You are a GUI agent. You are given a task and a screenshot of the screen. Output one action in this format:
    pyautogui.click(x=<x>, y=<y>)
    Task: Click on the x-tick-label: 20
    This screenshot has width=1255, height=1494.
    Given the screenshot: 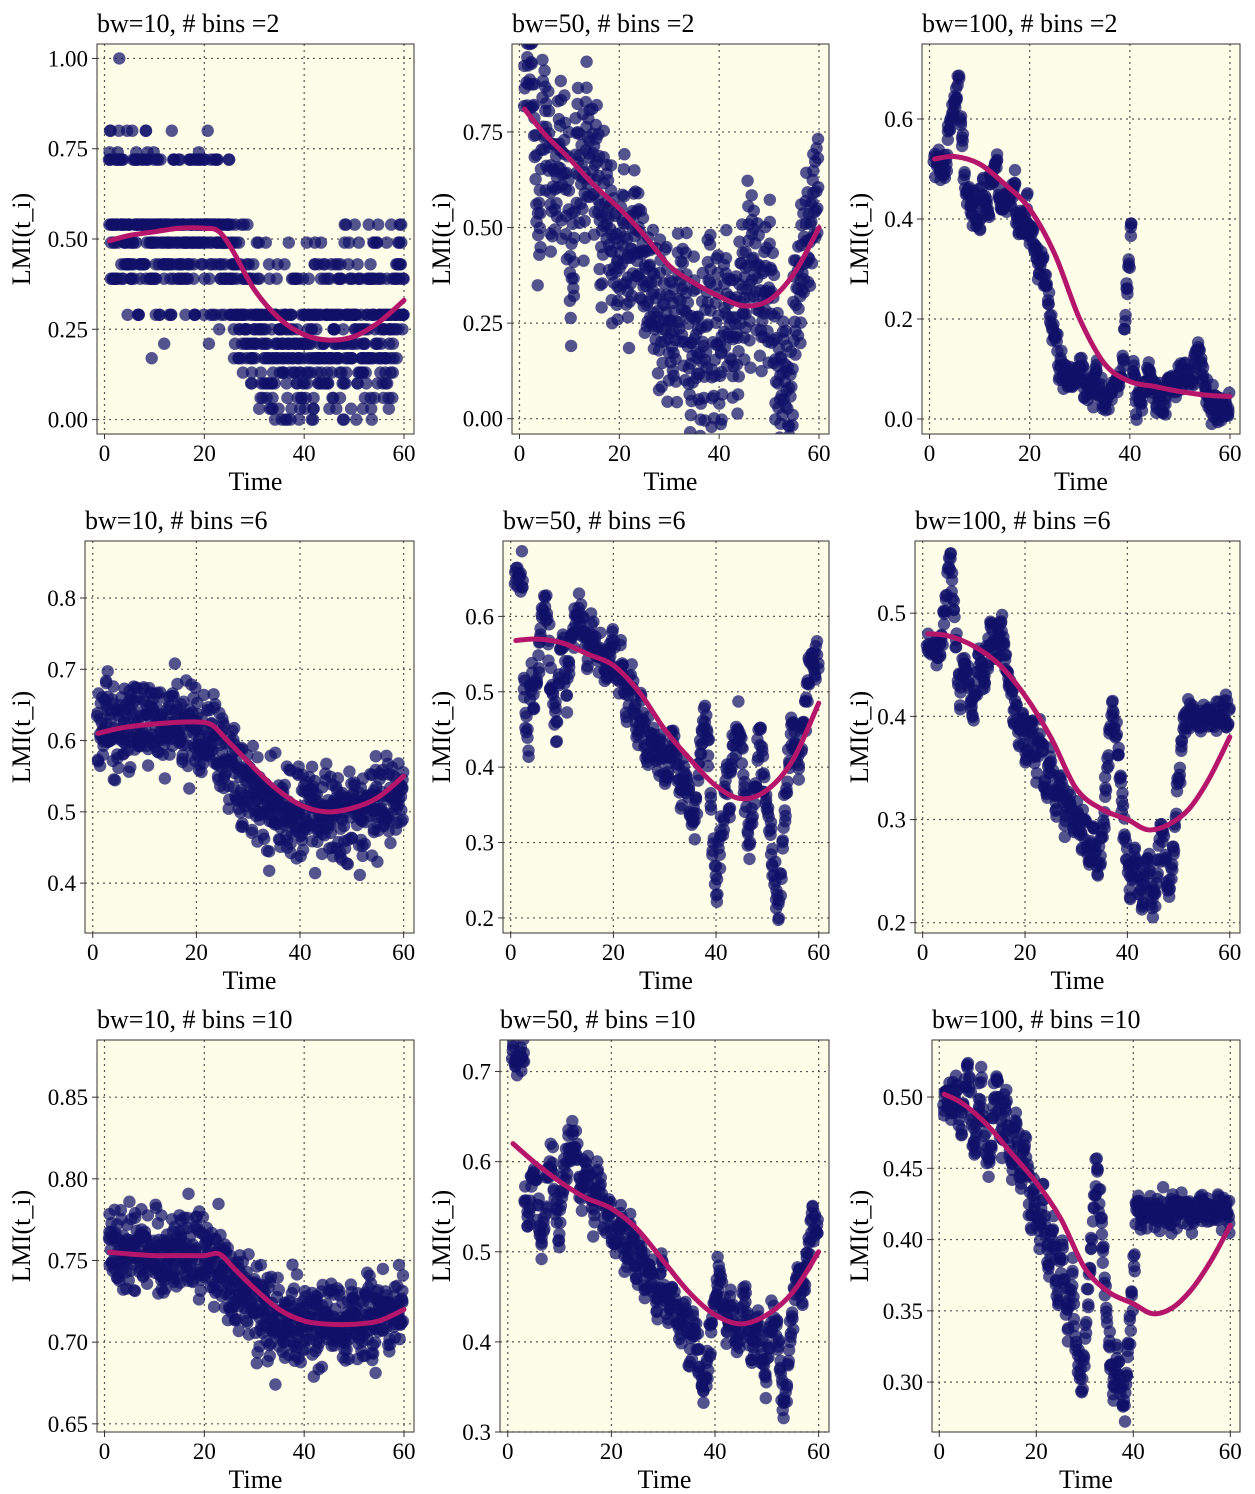 What is the action you would take?
    pyautogui.click(x=613, y=952)
    